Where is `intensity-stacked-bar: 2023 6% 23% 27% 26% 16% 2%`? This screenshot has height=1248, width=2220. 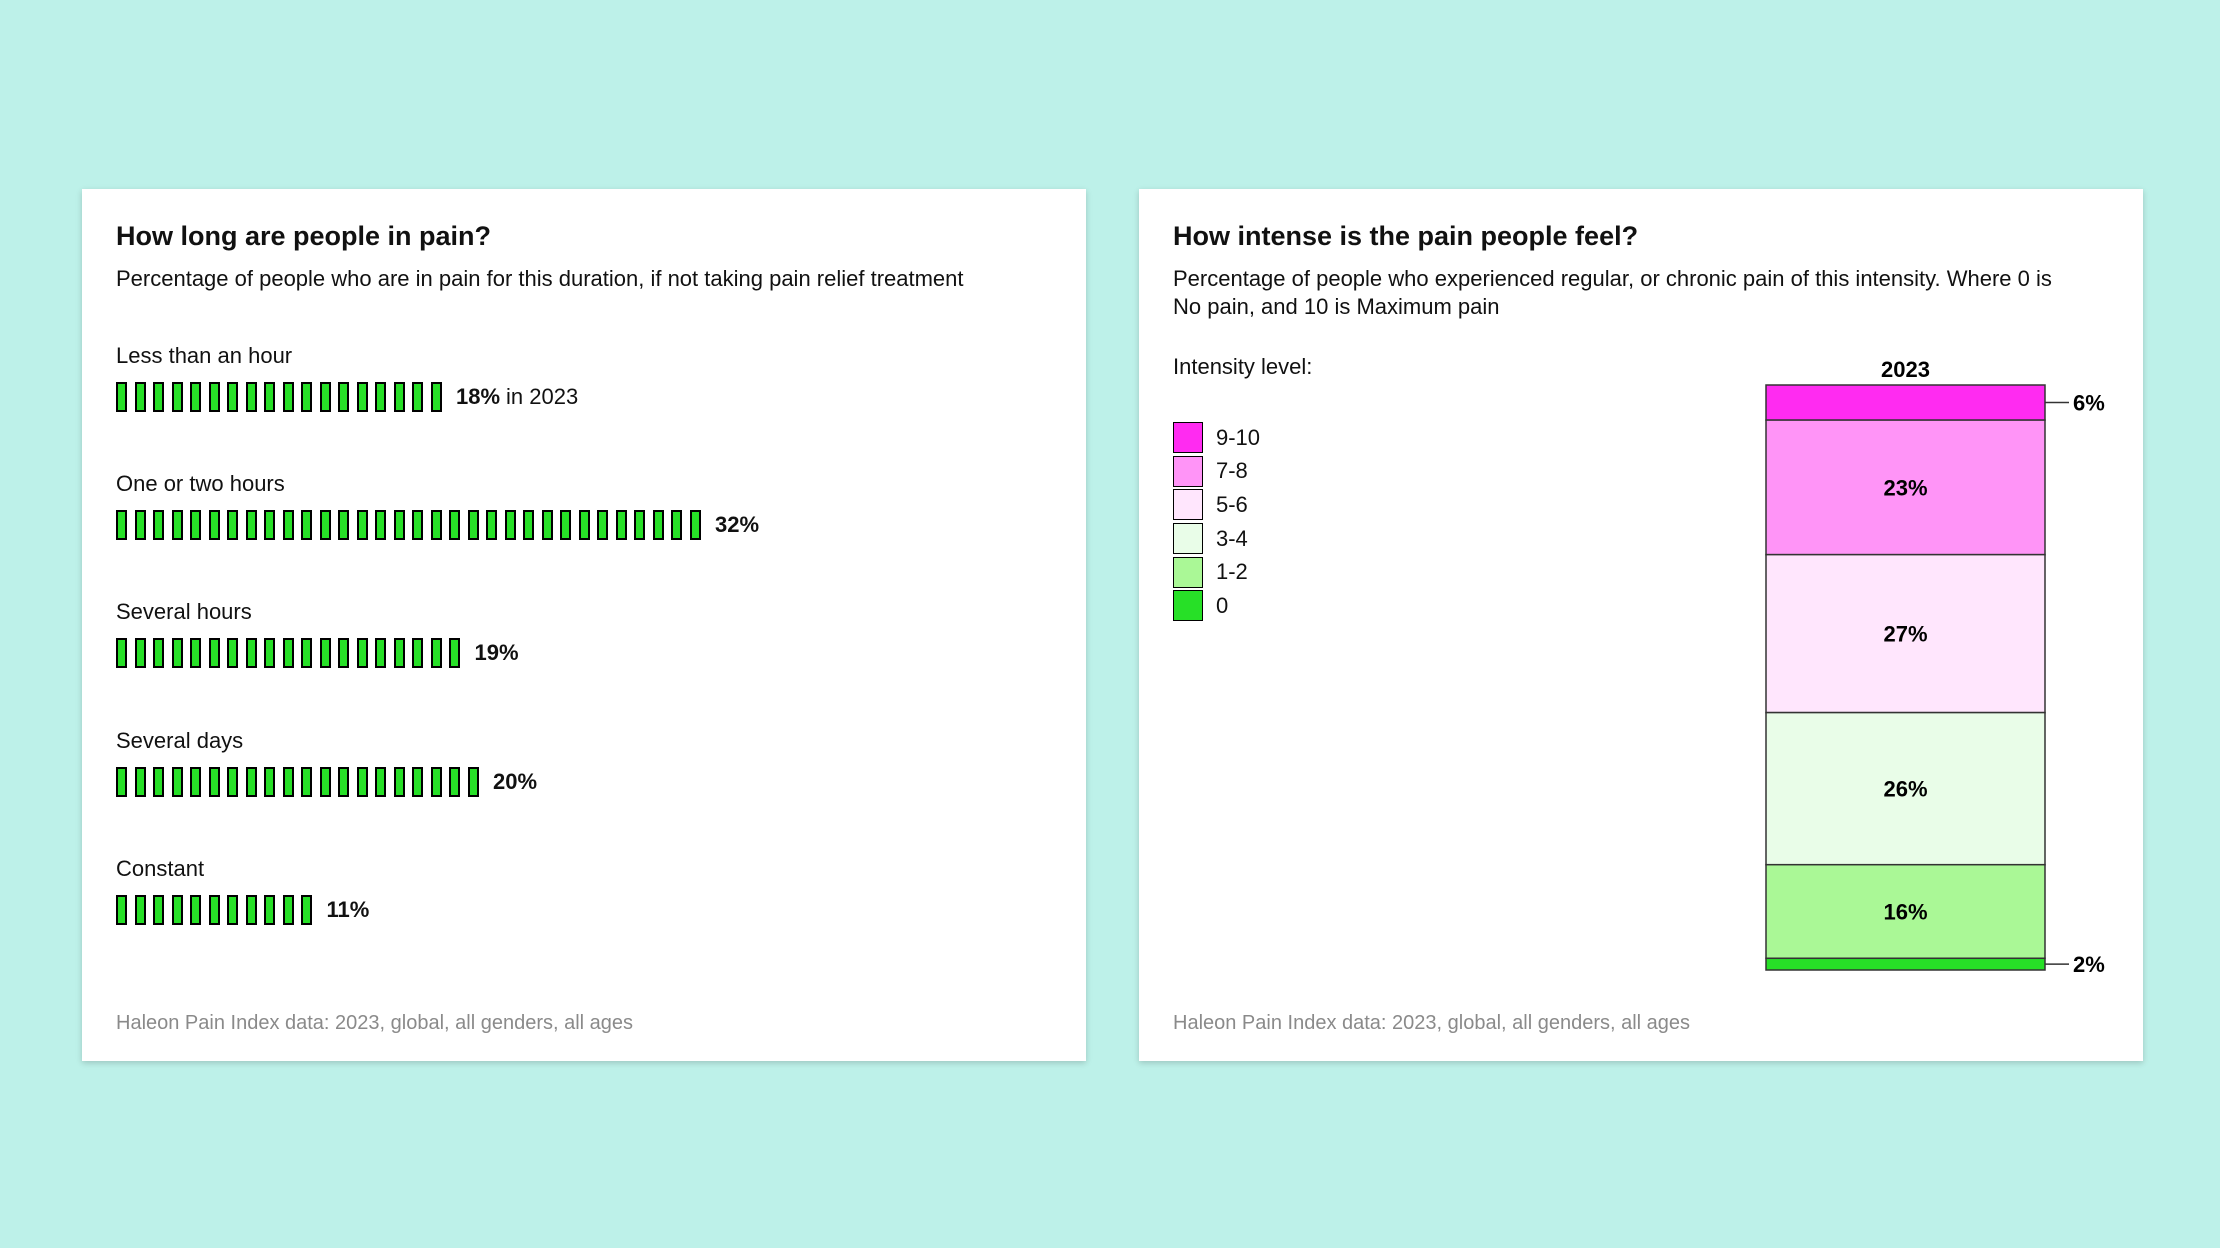
intensity-stacked-bar: 2023 6% 23% 27% 26% 16% 2% is located at coordinates (1935, 667).